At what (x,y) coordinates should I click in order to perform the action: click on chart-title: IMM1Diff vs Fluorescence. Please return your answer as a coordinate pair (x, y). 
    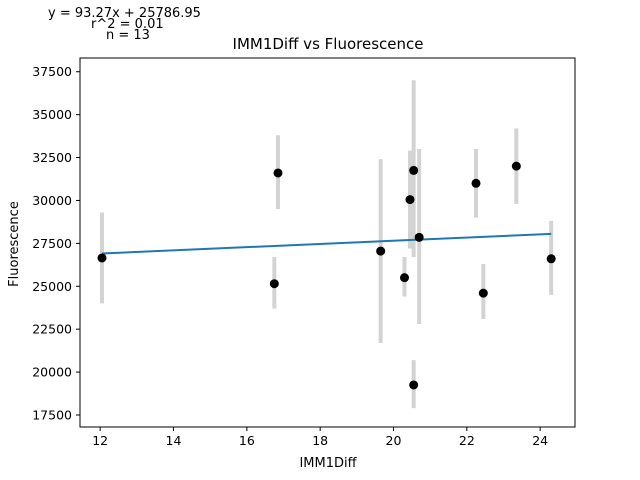
    Looking at the image, I should click on (328, 44).